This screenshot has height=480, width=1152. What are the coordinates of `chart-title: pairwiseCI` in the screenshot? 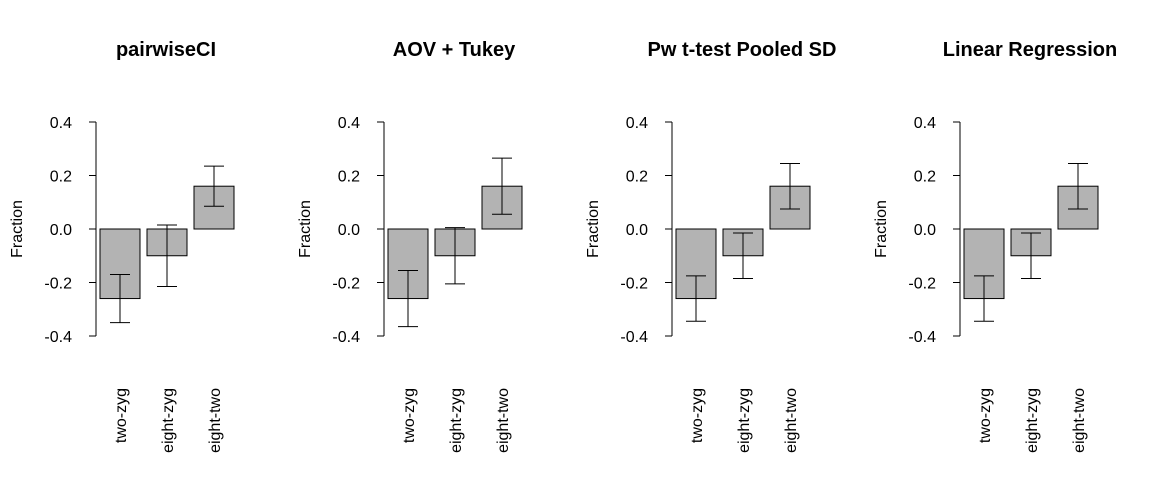 It's located at (166, 50).